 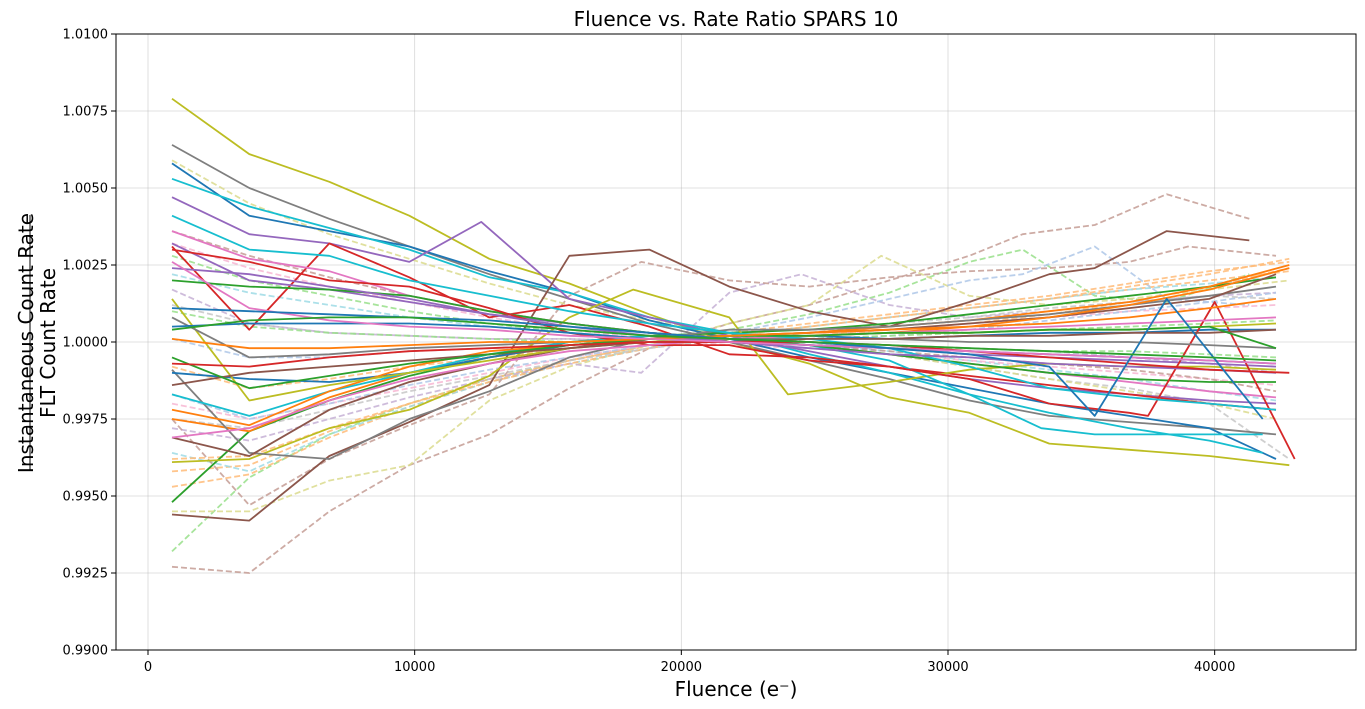 What do you see at coordinates (1214, 667) in the screenshot?
I see `x-tick-label: 40000` at bounding box center [1214, 667].